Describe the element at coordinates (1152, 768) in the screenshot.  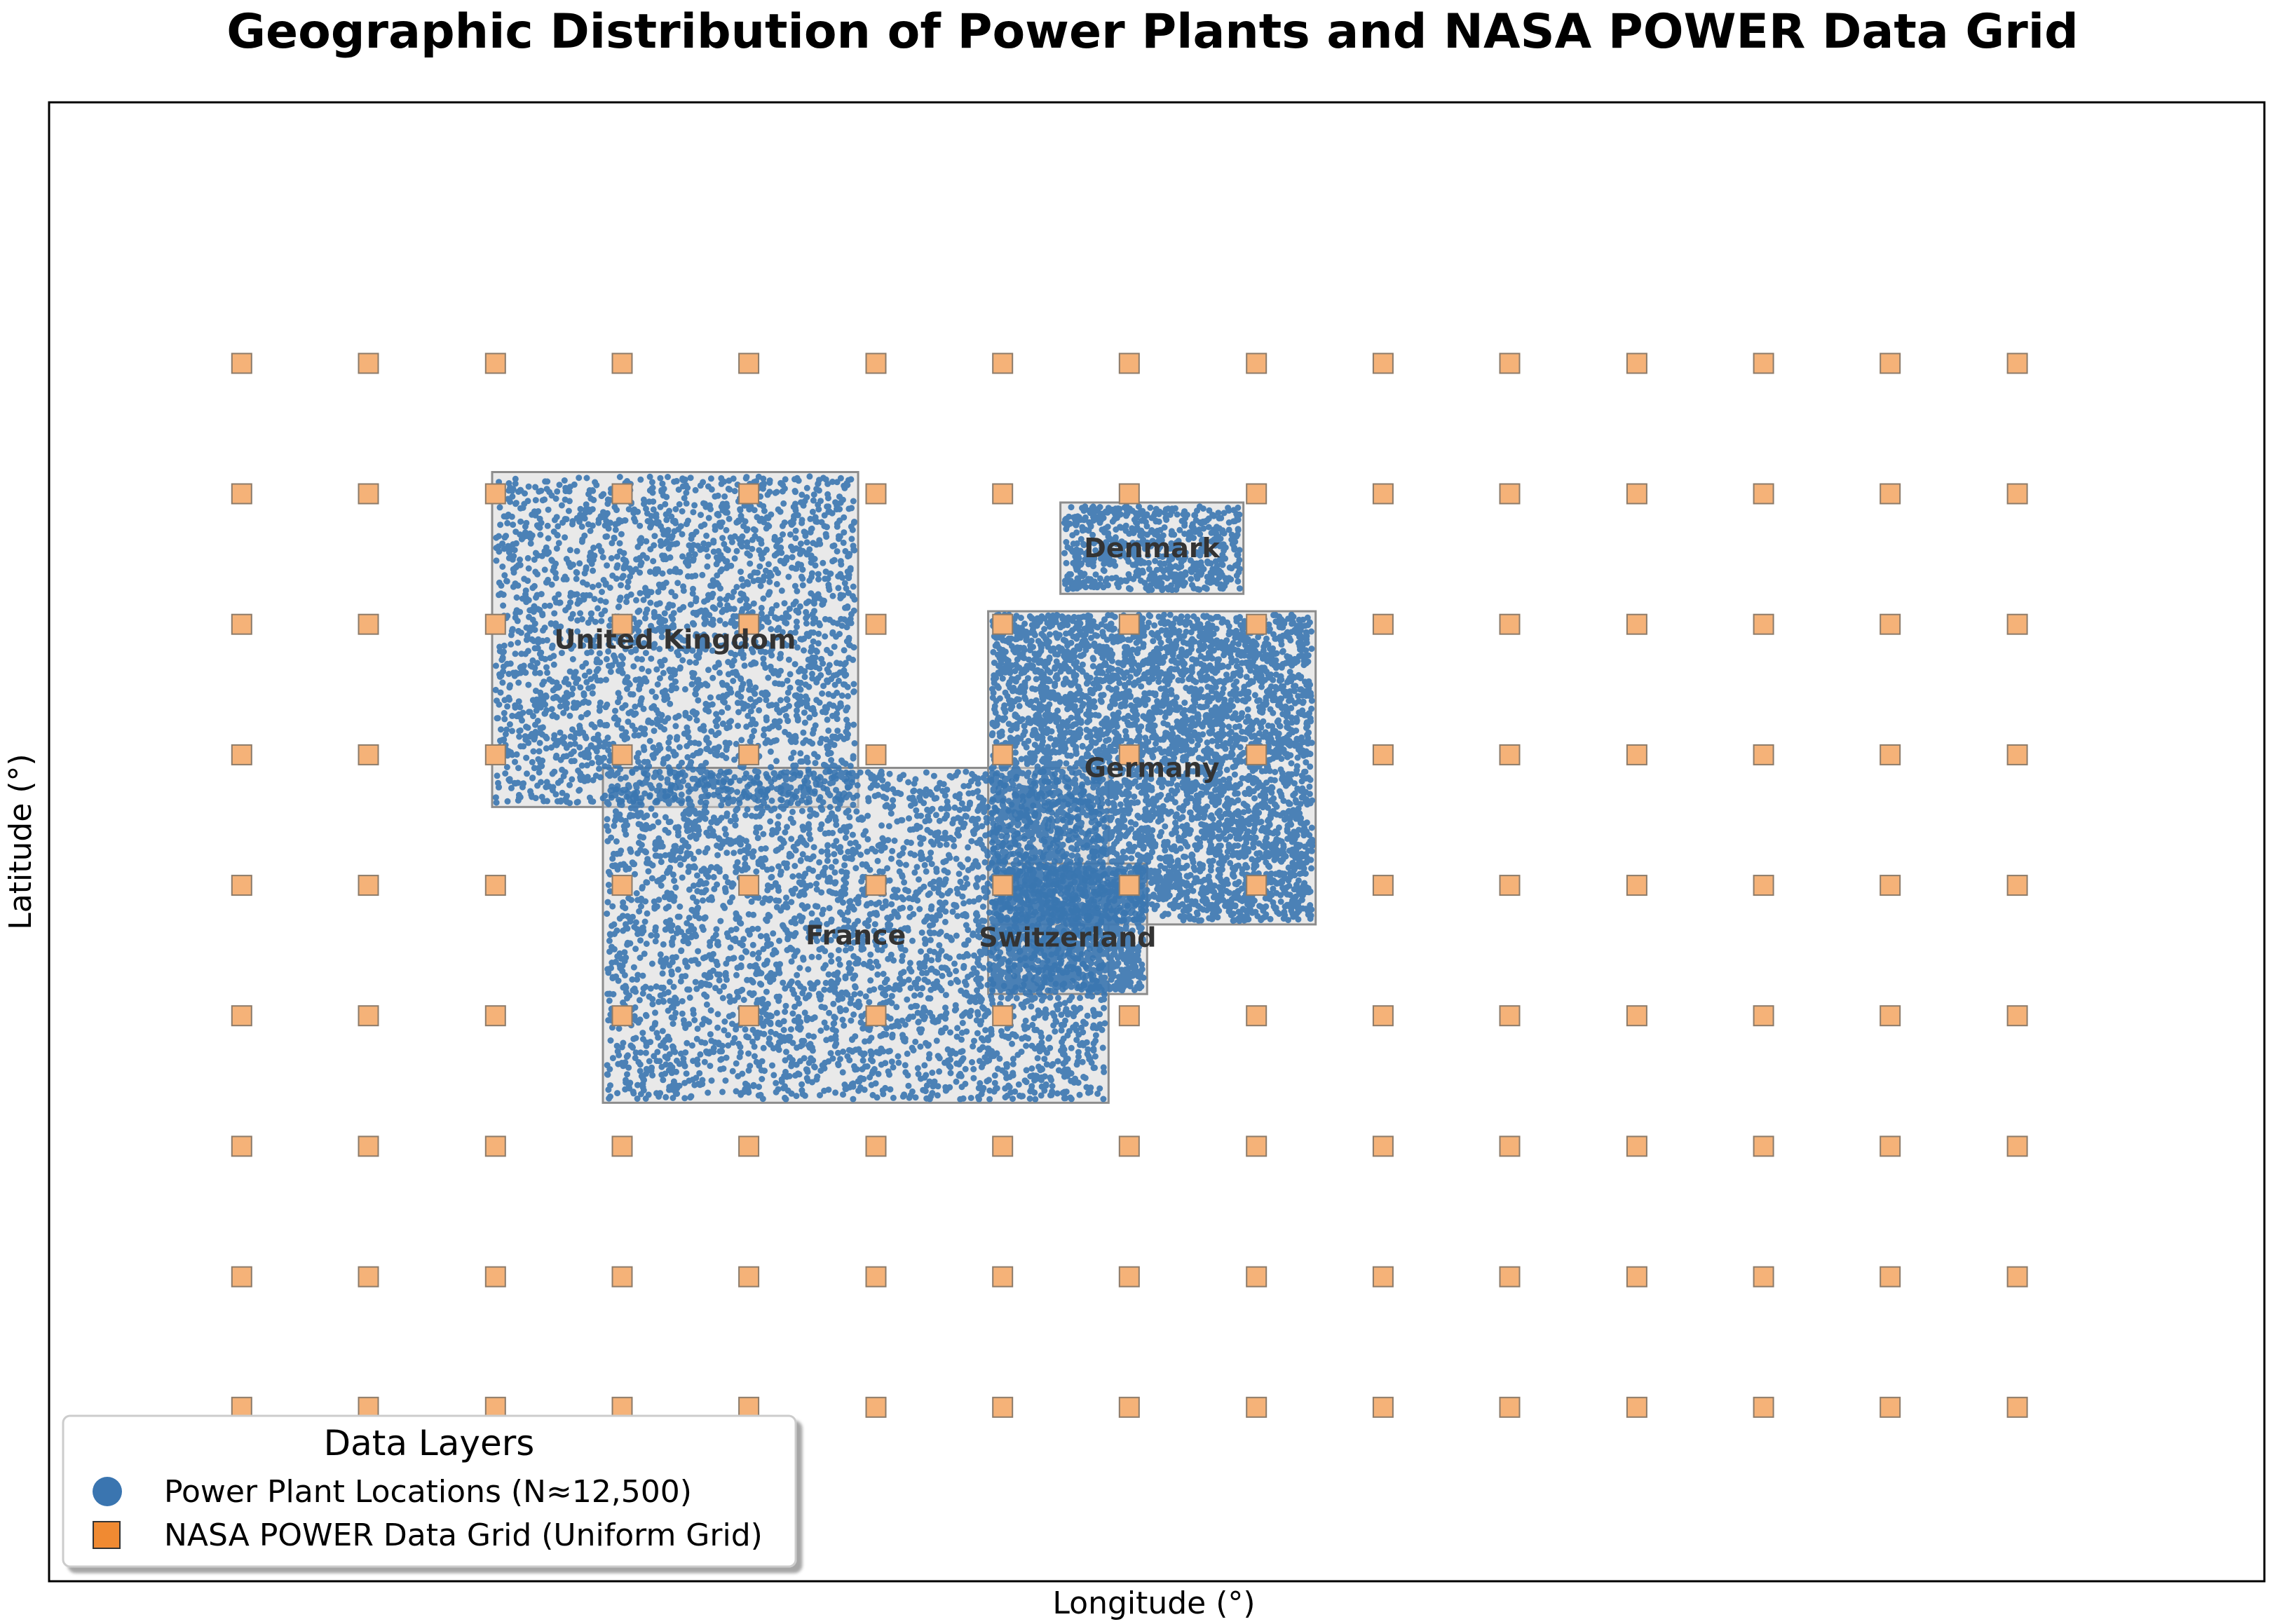
I see `region-label-germany: Germany` at that location.